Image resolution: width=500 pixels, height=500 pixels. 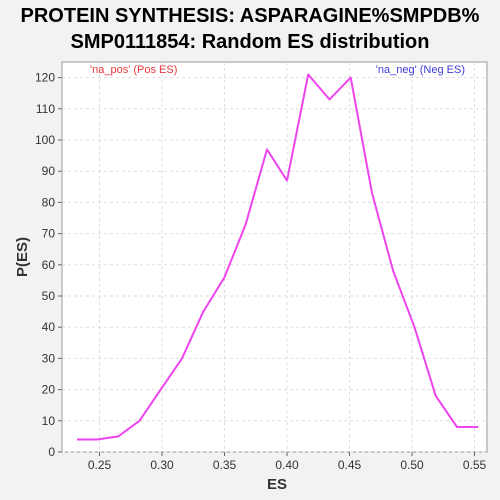 I want to click on y-axis: 0 10 20 30 40 50 60 70 80 90 100 110 120, so click(x=48, y=265).